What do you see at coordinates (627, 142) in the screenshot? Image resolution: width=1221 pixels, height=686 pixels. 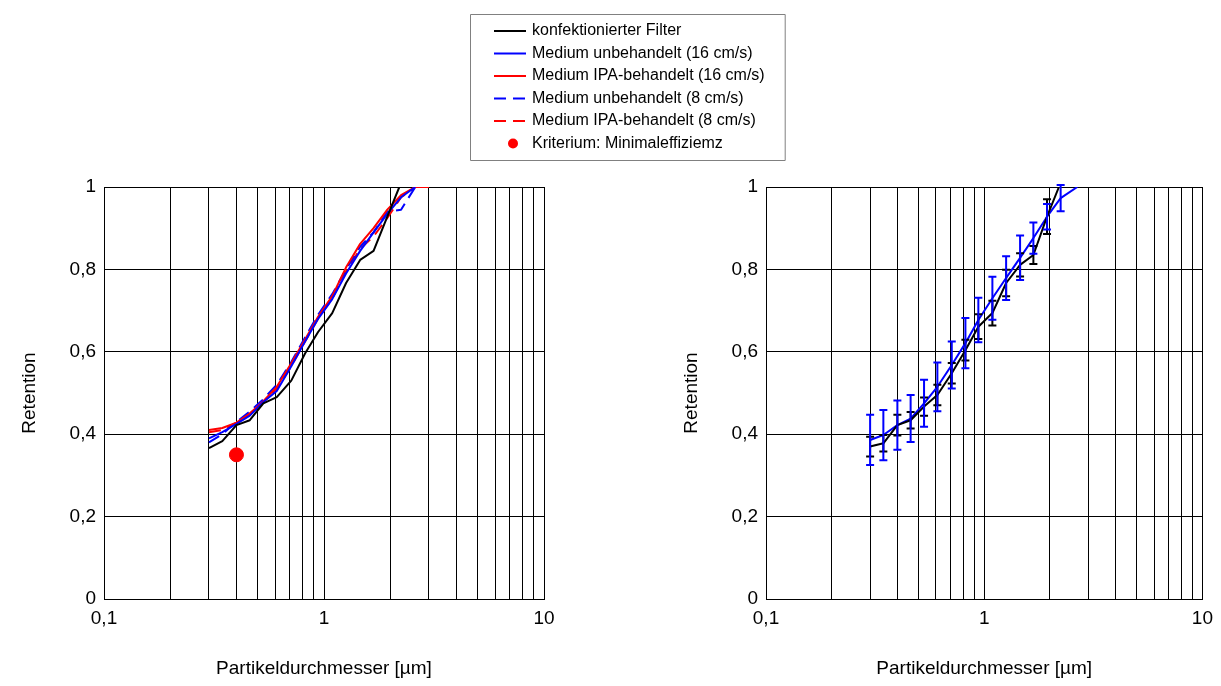 I see `legend-label: Kriterium: Minimaleffiziemz` at bounding box center [627, 142].